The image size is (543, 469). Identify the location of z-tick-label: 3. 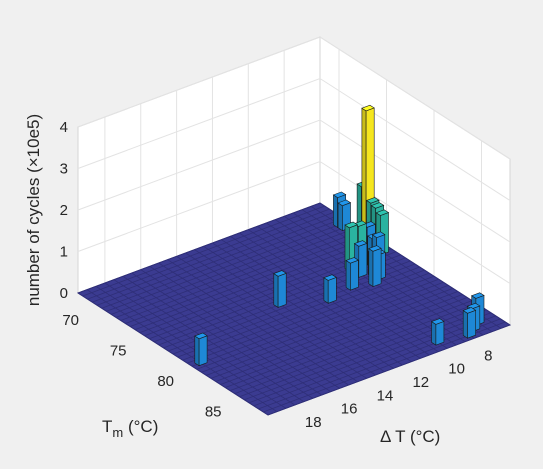
(64, 169).